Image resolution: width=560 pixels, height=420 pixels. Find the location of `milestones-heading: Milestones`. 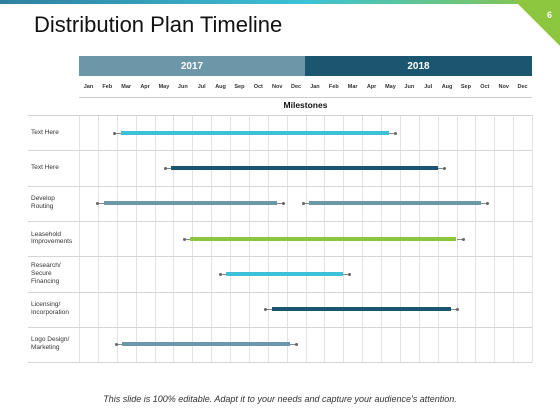

milestones-heading: Milestones is located at coordinates (305, 105).